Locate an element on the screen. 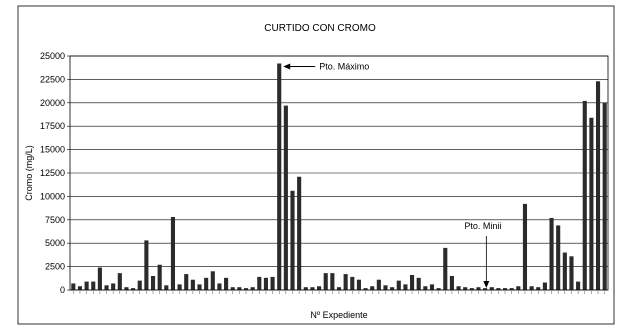 Image resolution: width=618 pixels, height=334 pixels. chart-title: CURTIDO CON CROMO is located at coordinates (320, 28).